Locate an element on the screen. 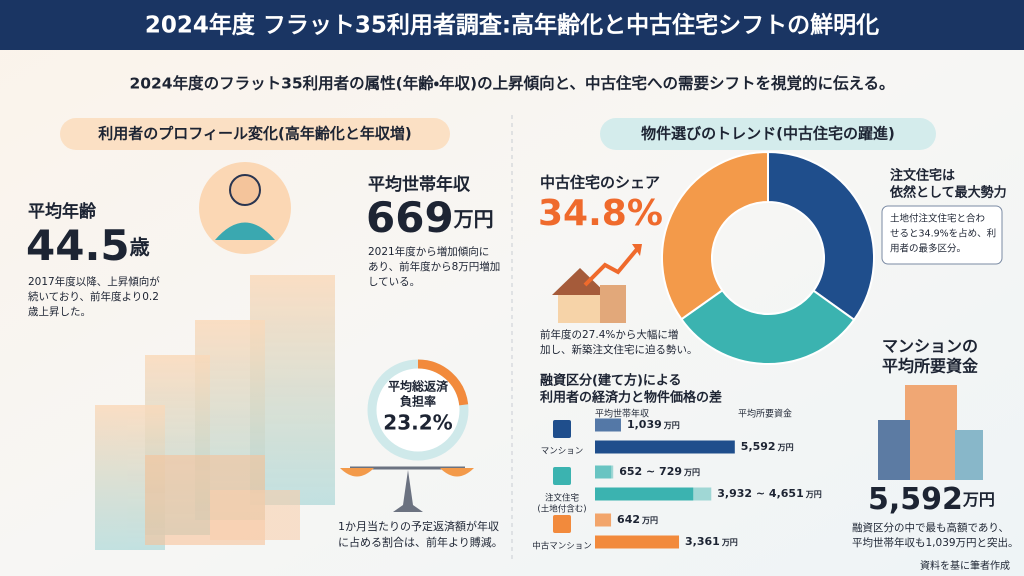 The height and width of the screenshot is (576, 1024). pans is located at coordinates (407, 472).